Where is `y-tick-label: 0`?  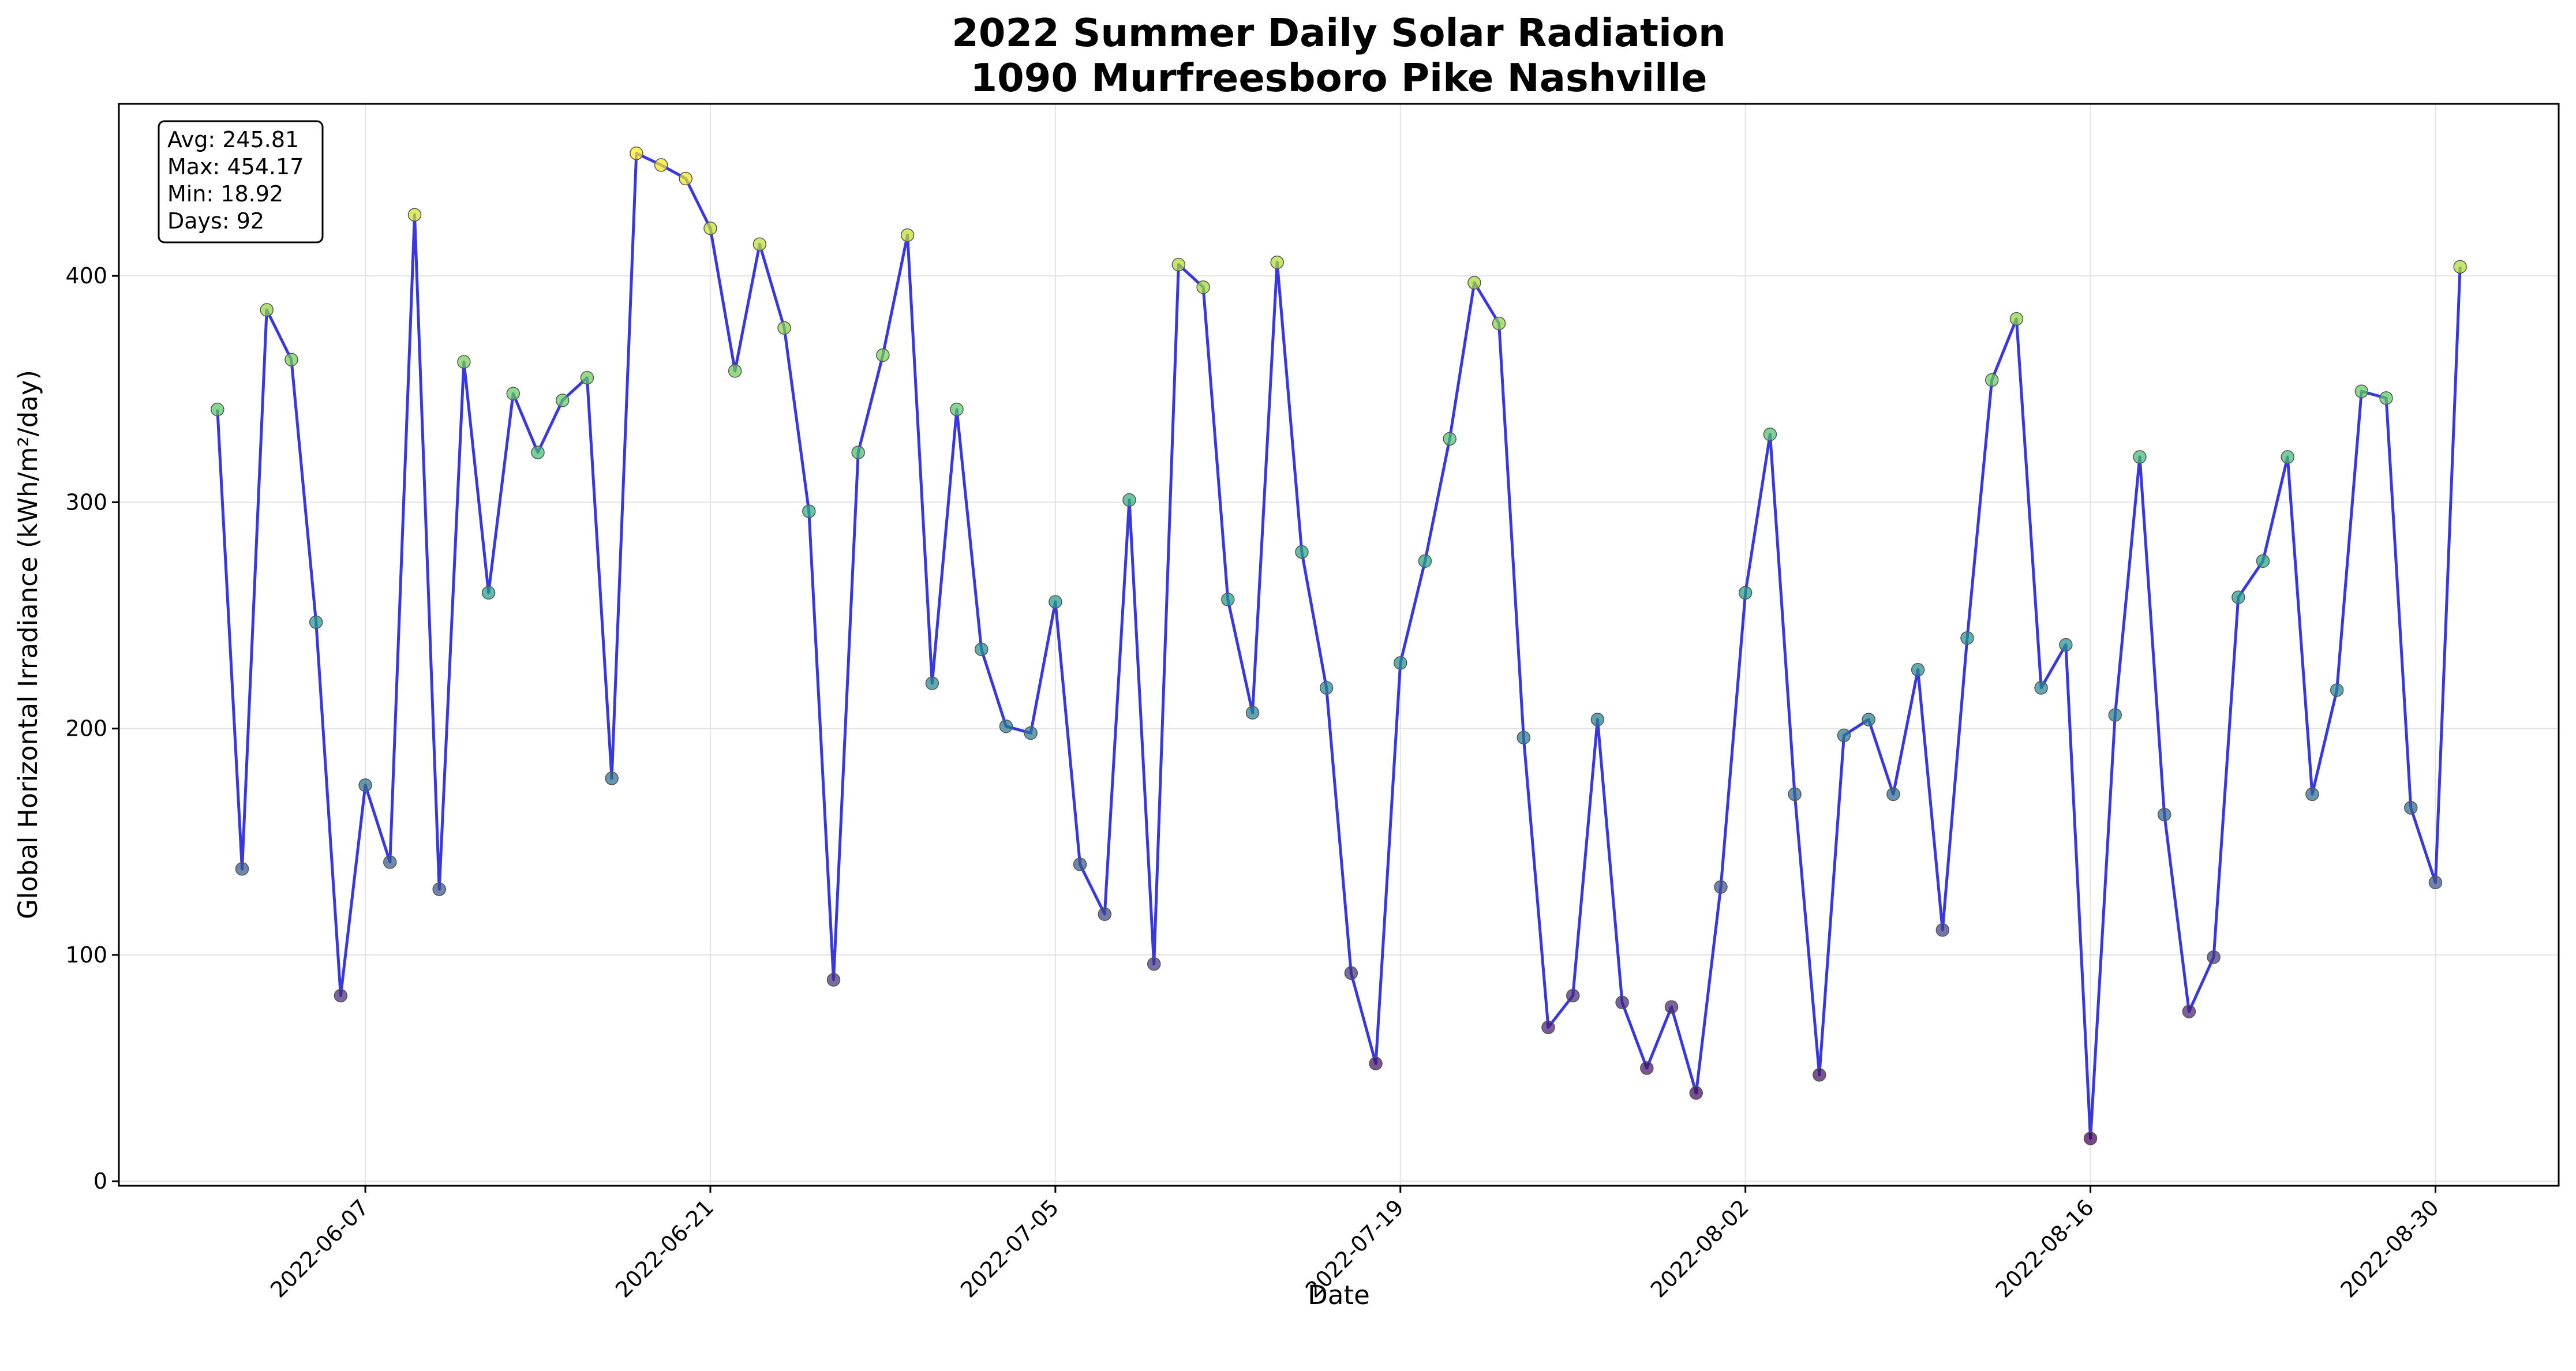
y-tick-label: 0 is located at coordinates (100, 1181).